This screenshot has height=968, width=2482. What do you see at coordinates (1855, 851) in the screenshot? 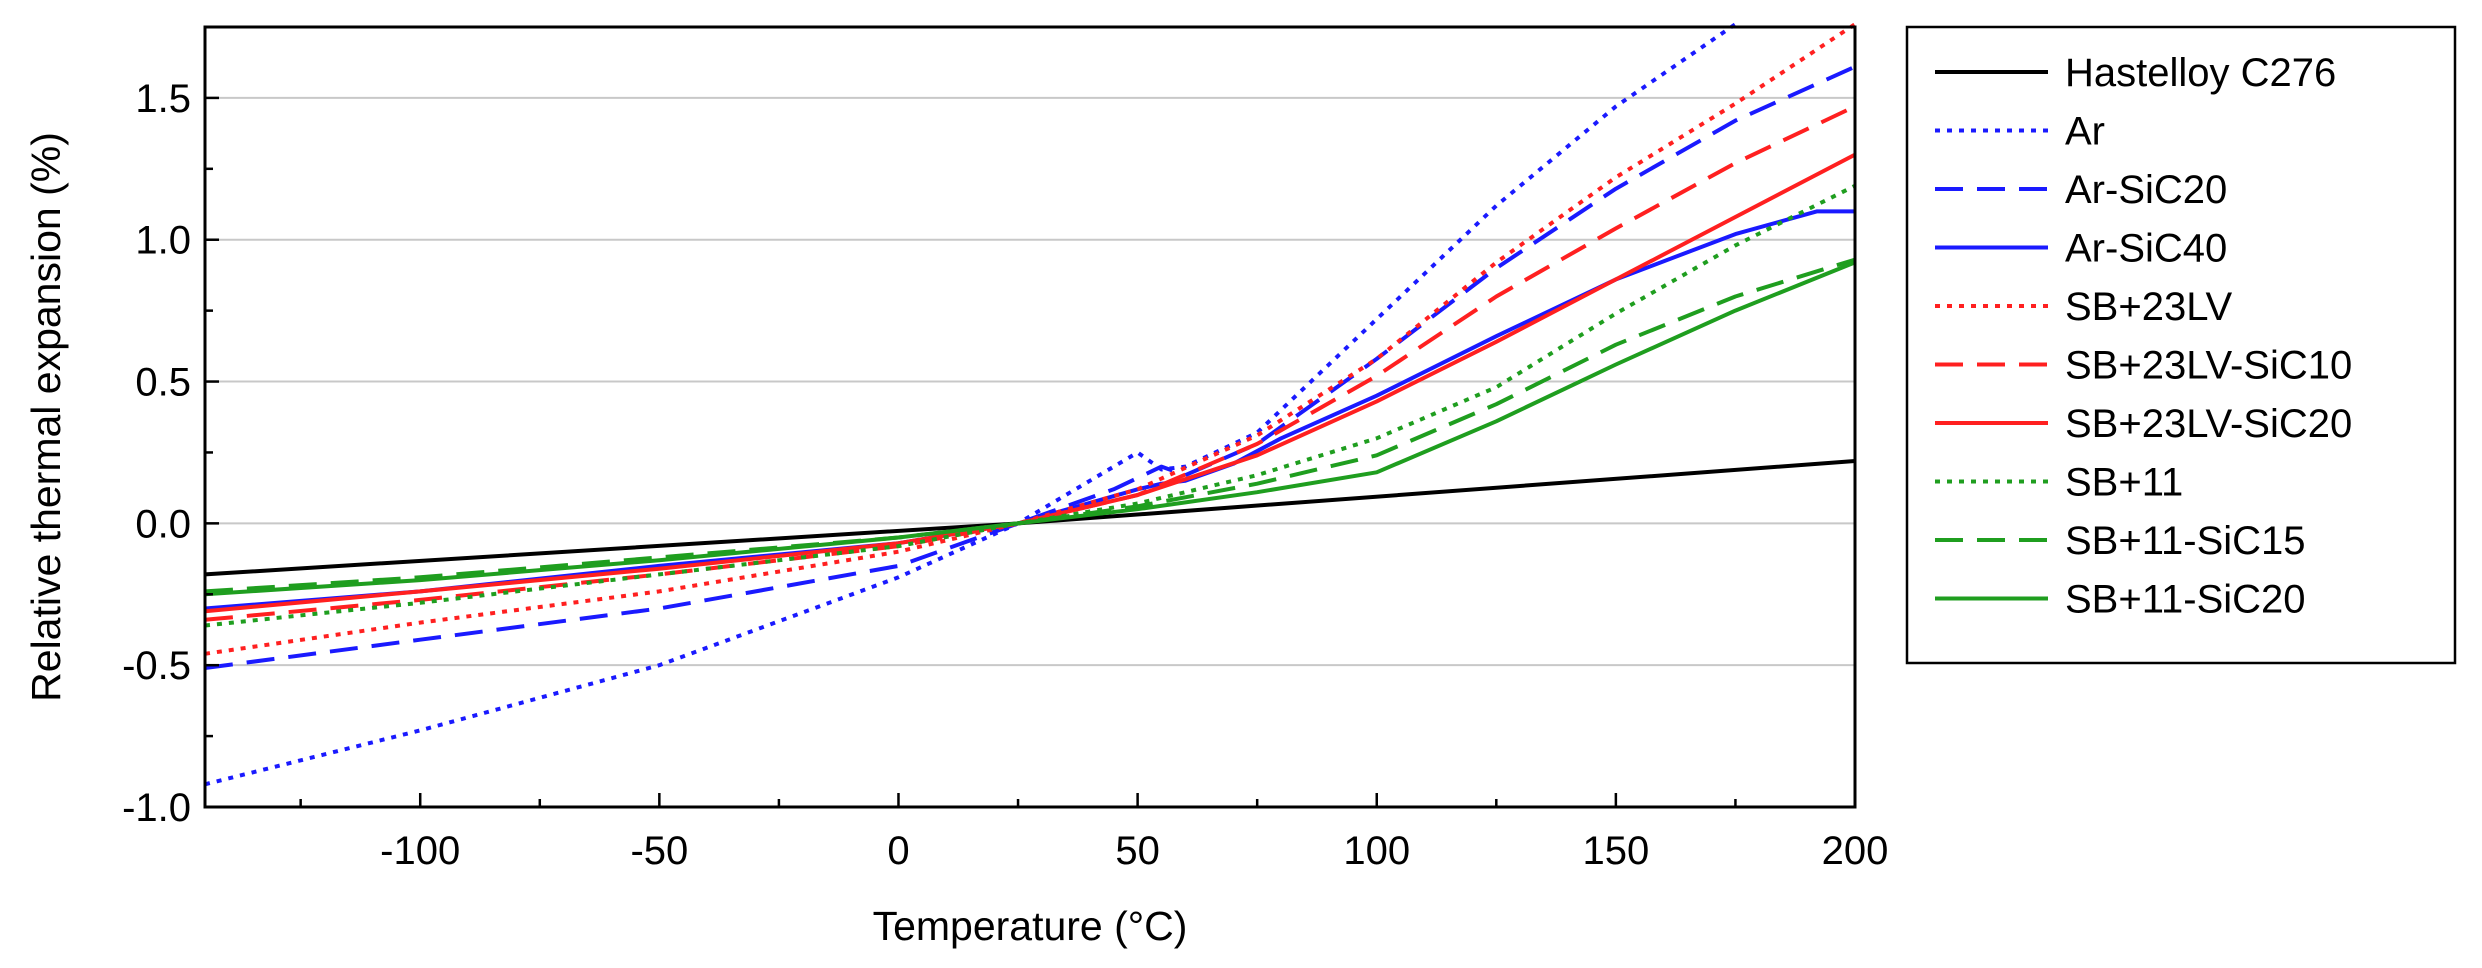
I see `x-tick-label: 200` at bounding box center [1855, 851].